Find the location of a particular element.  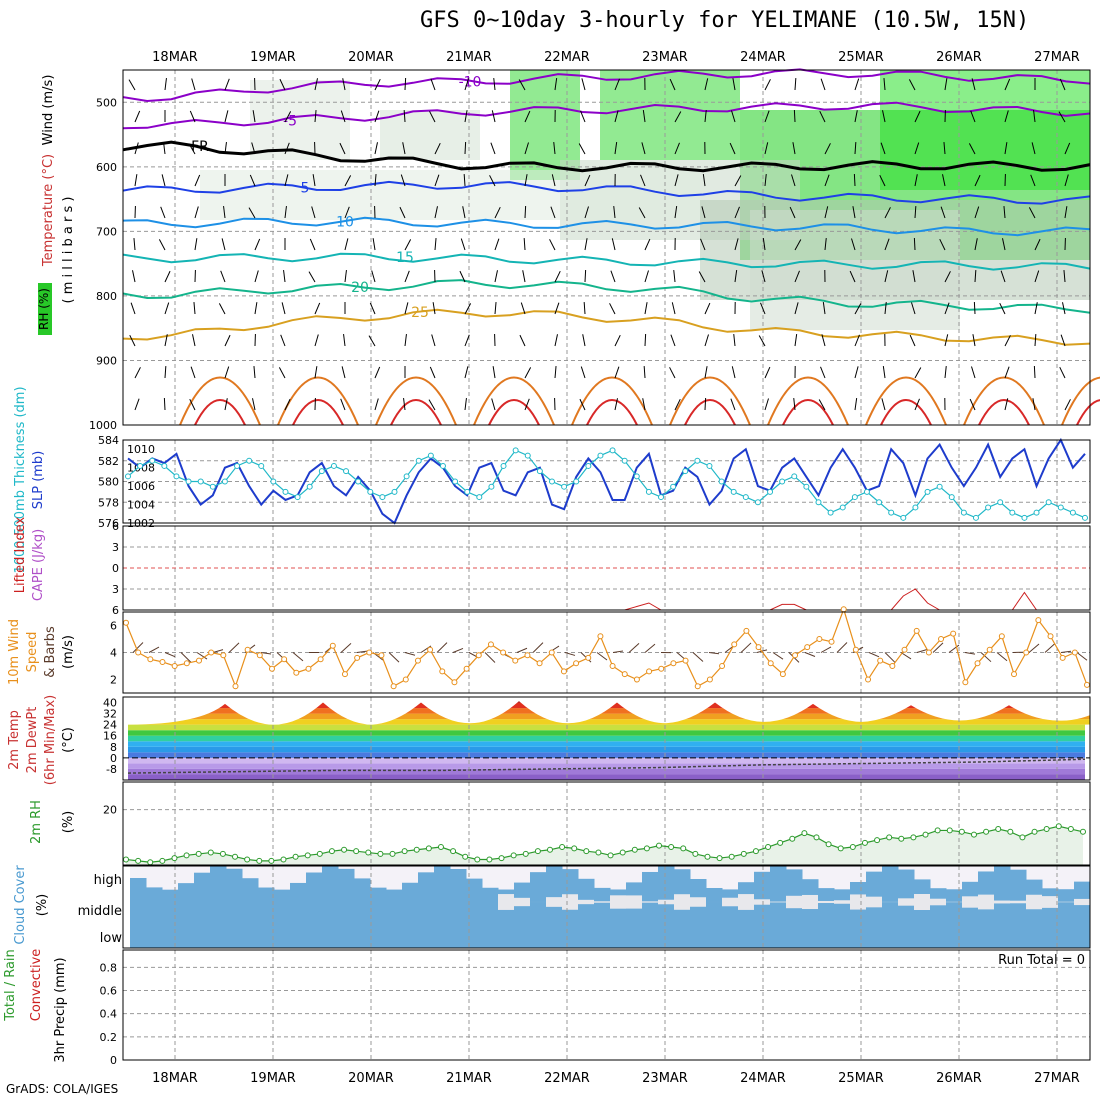

cloud-unit-label: (%) is located at coordinates (42, 905).